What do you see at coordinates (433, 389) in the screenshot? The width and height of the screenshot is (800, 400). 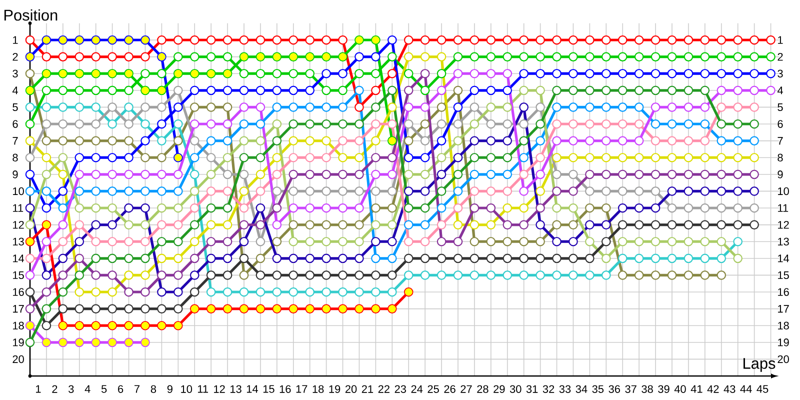 I see `x-tick-label: 25` at bounding box center [433, 389].